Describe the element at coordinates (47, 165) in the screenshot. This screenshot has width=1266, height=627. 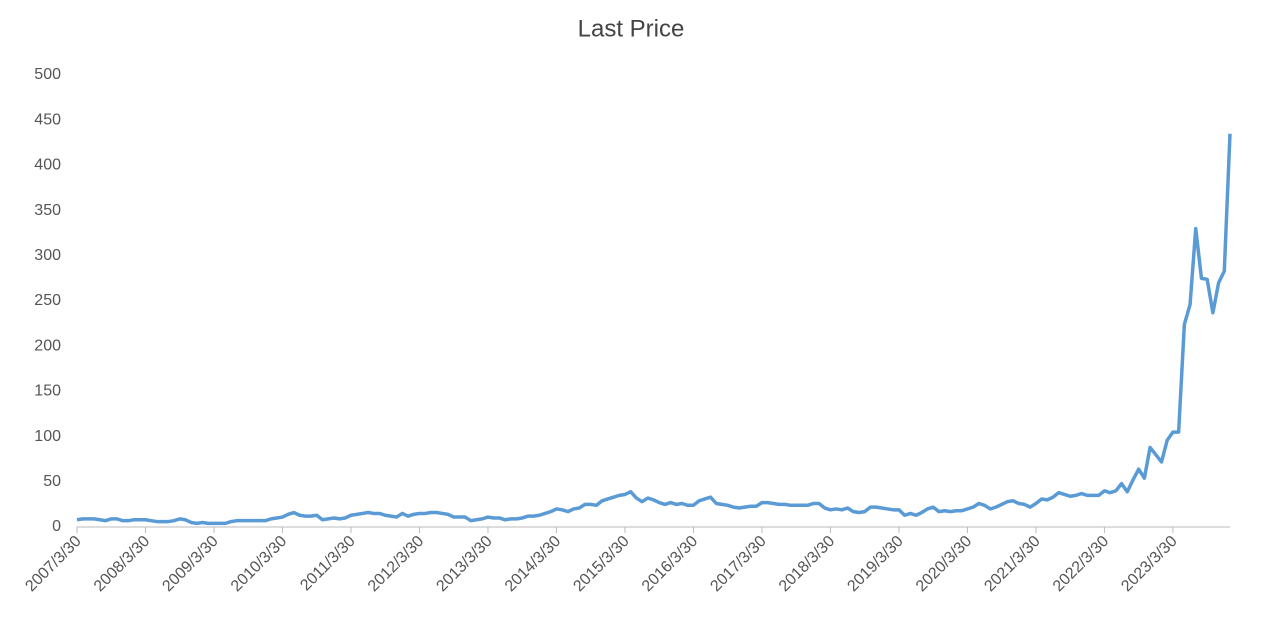
I see `y-tick-label: 400` at that location.